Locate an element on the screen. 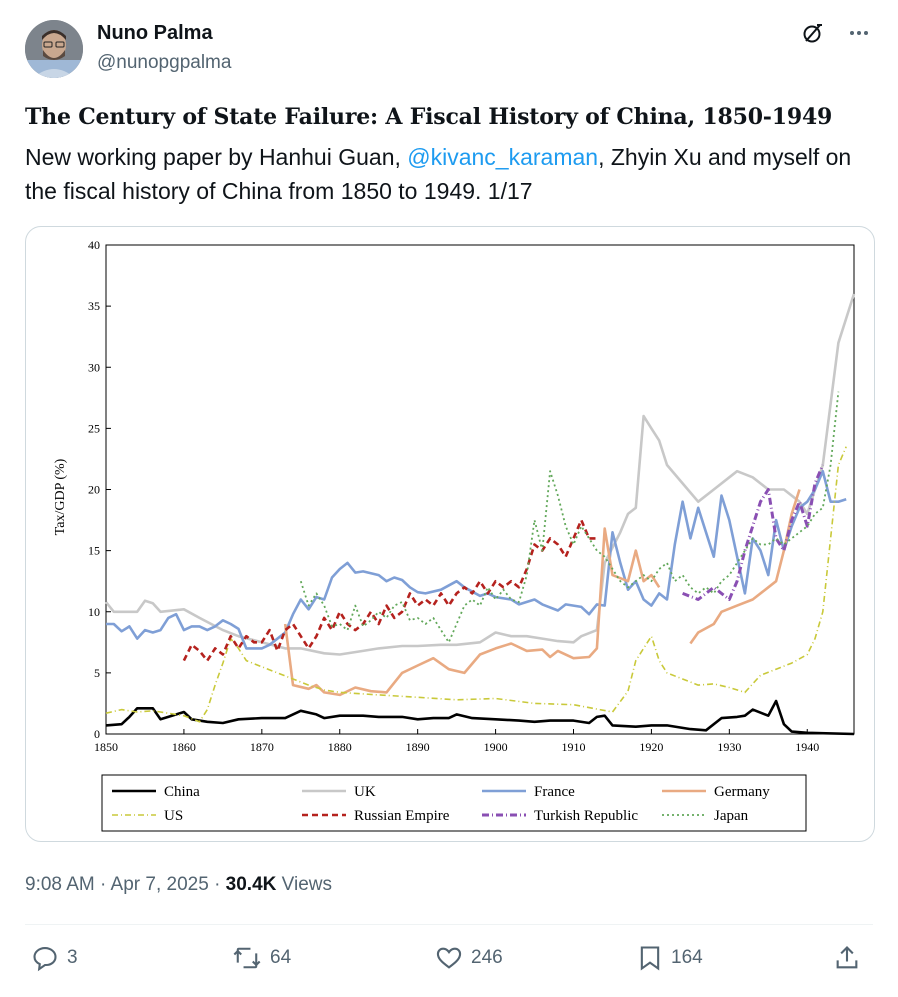 This screenshot has width=898, height=997. bookmark-count: 164 is located at coordinates (687, 957).